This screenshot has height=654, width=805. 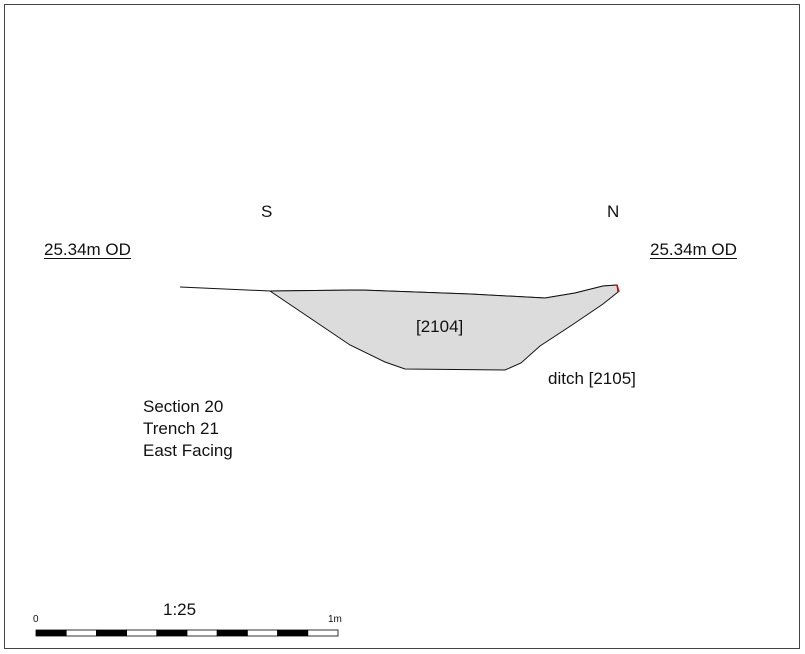 What do you see at coordinates (618, 288) in the screenshot?
I see `edge-marker` at bounding box center [618, 288].